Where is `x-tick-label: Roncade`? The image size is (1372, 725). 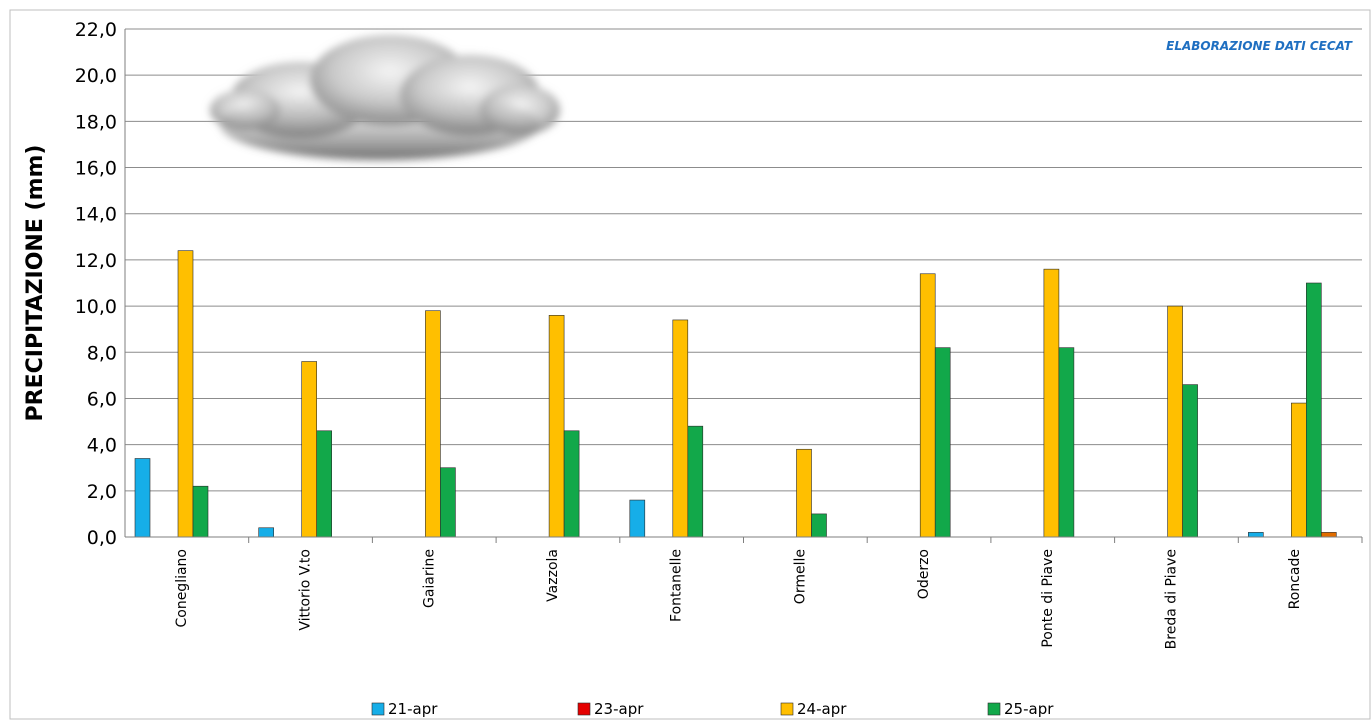
x-tick-label: Roncade is located at coordinates (1295, 579).